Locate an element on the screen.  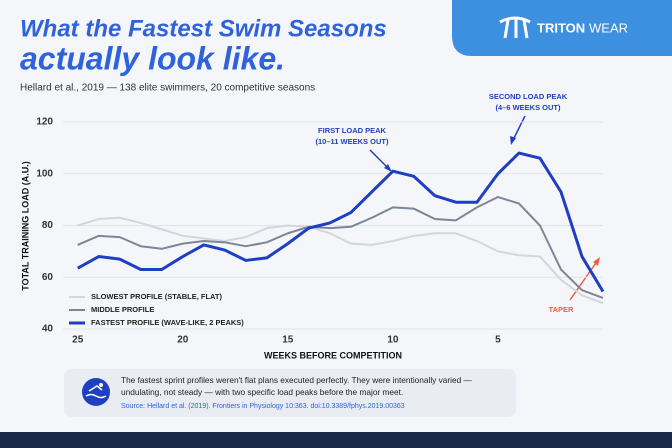
y-tick-label: 100 is located at coordinates (44, 173).